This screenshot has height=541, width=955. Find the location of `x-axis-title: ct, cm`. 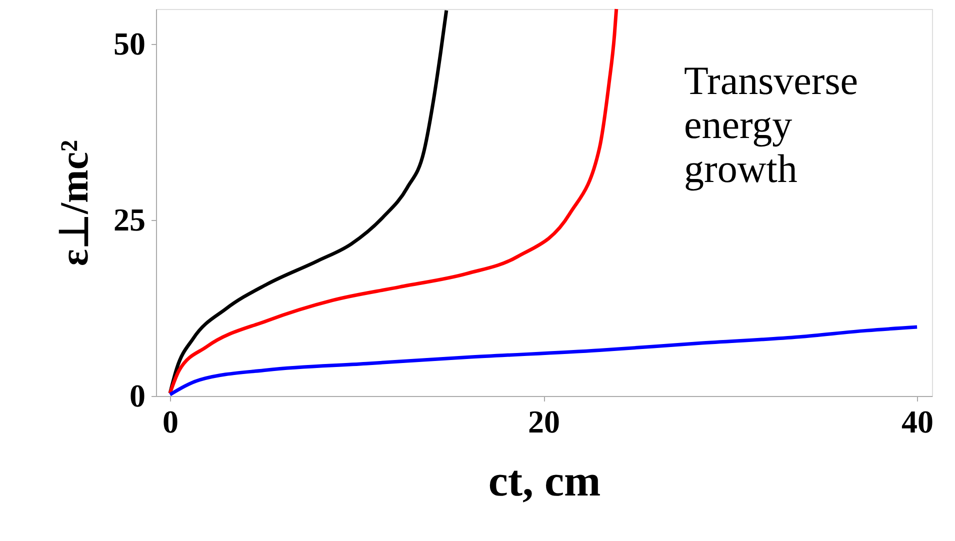

x-axis-title: ct, cm is located at coordinates (544, 481).